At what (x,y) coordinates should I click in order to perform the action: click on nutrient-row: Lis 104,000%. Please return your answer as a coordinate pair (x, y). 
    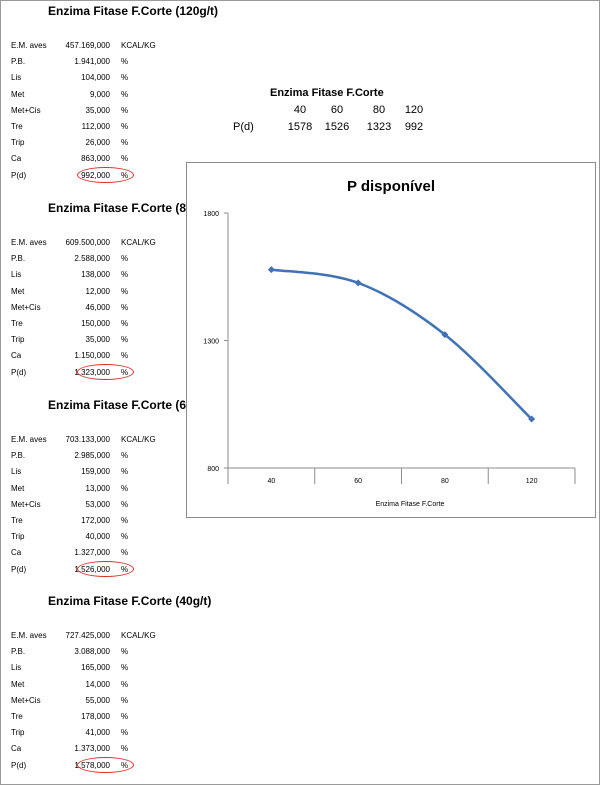
    Looking at the image, I should click on (95, 78).